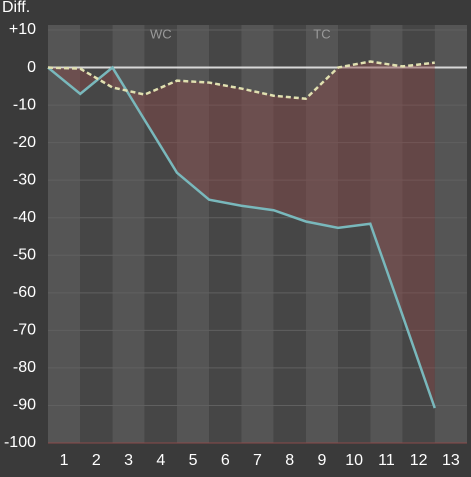 This screenshot has height=477, width=471. What do you see at coordinates (225, 460) in the screenshot?
I see `x-tick-label: 6` at bounding box center [225, 460].